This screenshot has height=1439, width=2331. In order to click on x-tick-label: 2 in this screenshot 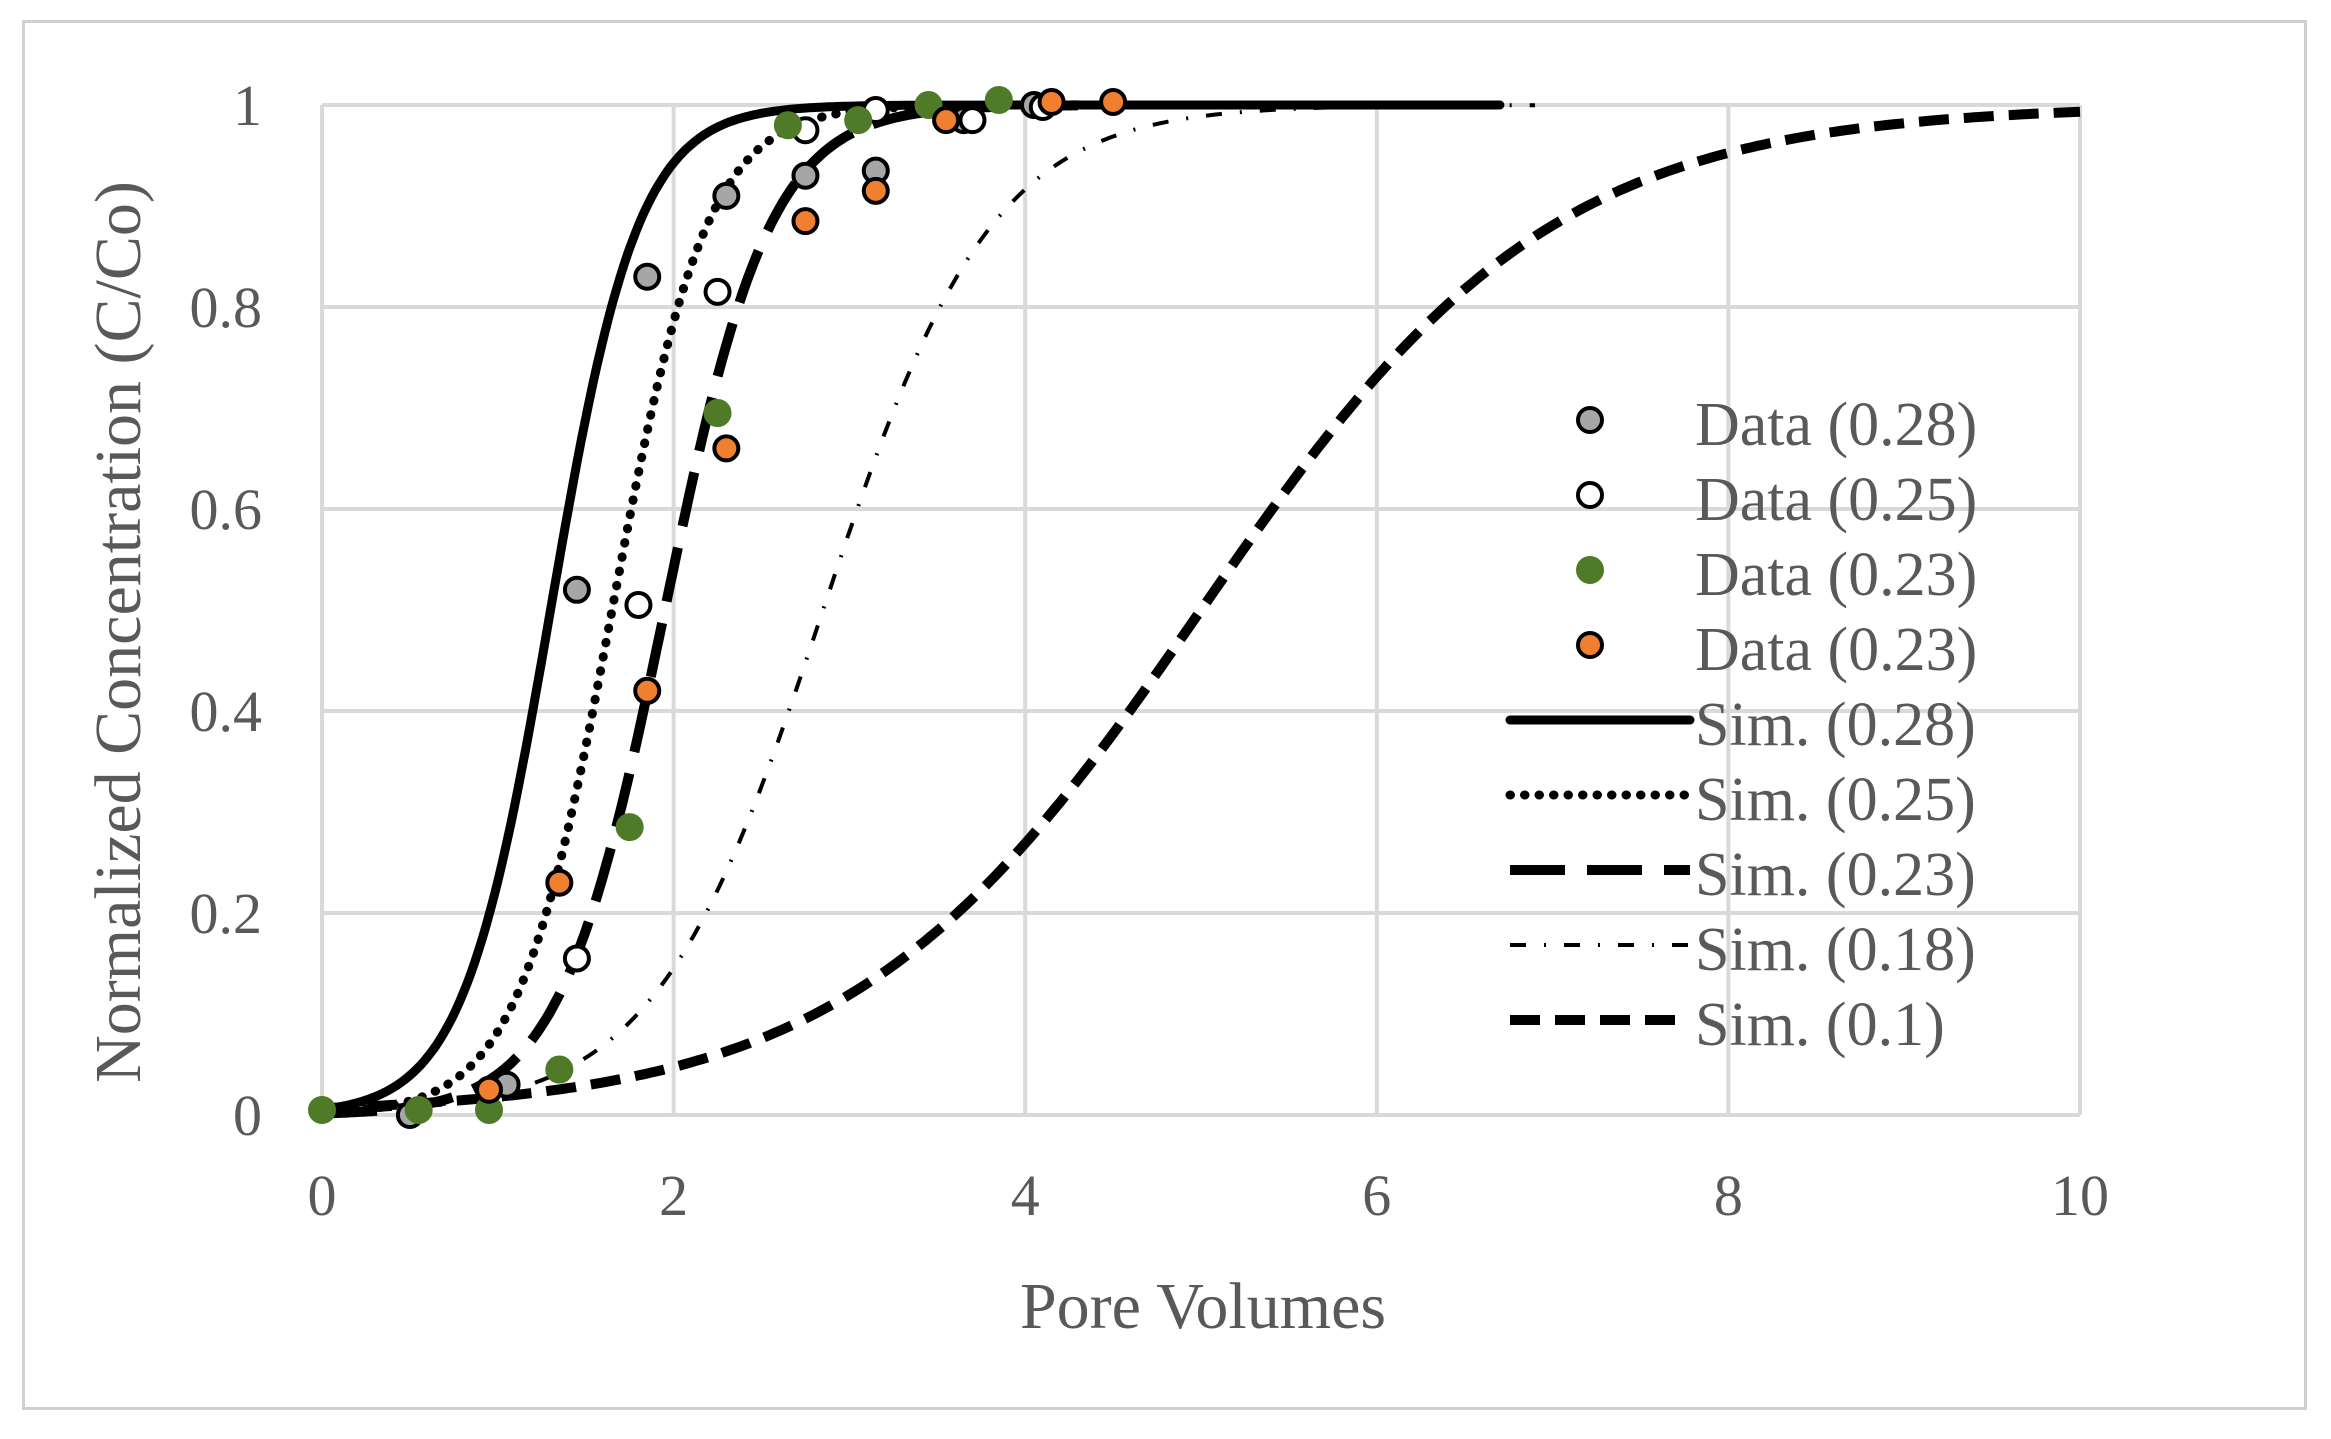, I will do `click(673, 1195)`.